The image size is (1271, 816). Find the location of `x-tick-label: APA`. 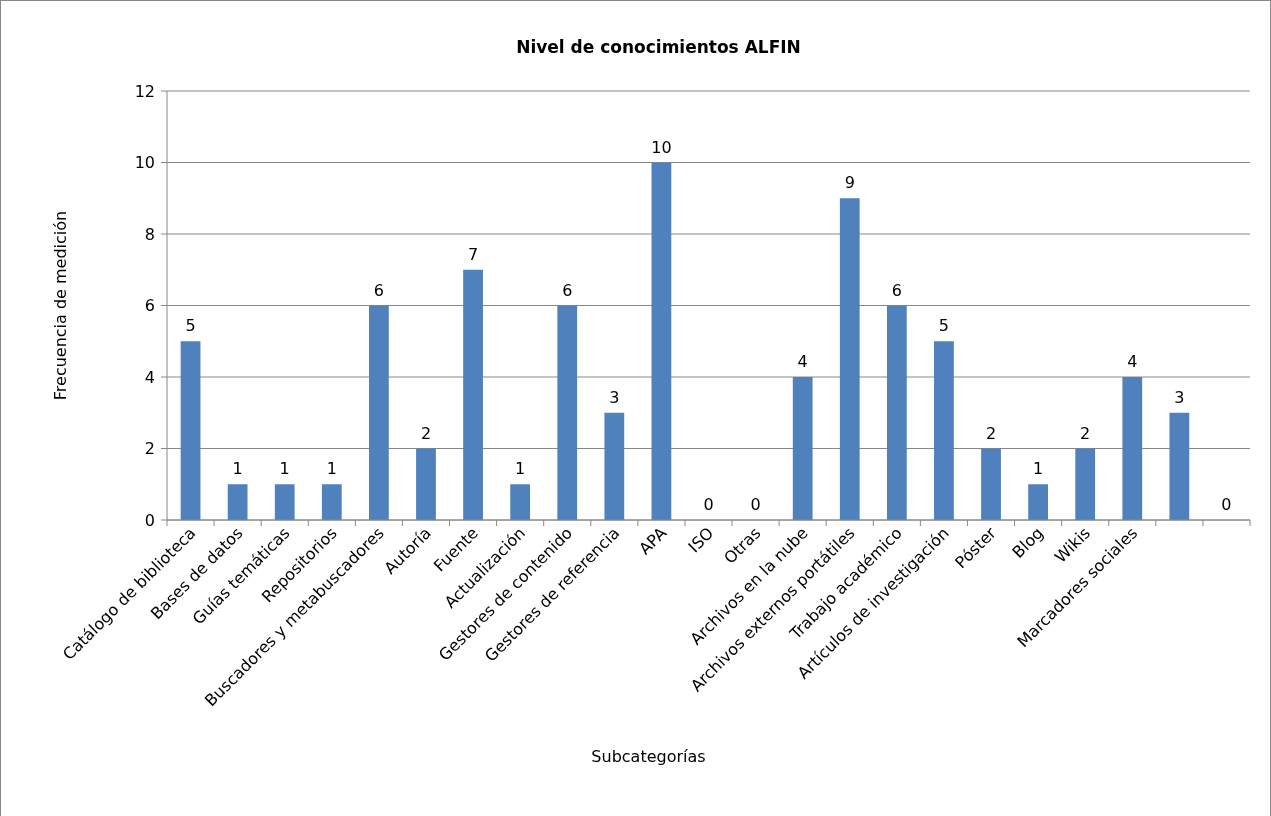

x-tick-label: APA is located at coordinates (653, 541).